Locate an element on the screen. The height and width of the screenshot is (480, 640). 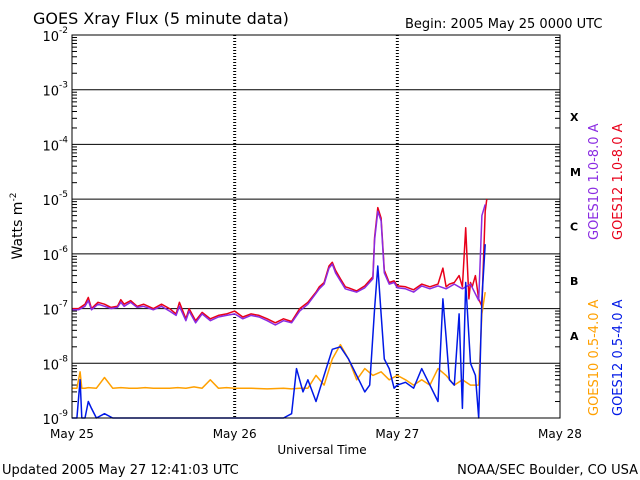
y-tick-label: 10⁻⁷ is located at coordinates (55, 309).